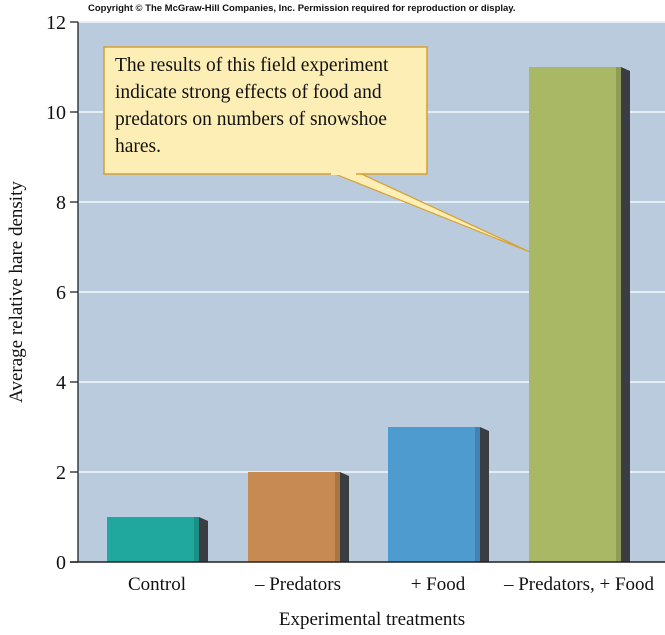 The height and width of the screenshot is (635, 665). Describe the element at coordinates (16, 292) in the screenshot. I see `y-axis-label: Average relative hare density` at that location.